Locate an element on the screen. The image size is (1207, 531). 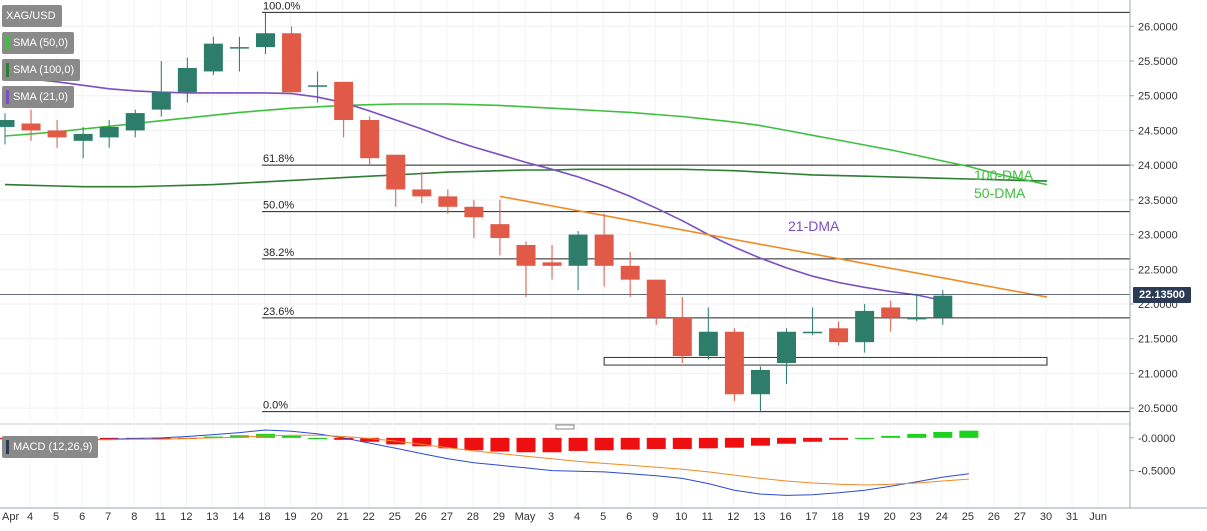
time-tick-label: 23 is located at coordinates (916, 517).